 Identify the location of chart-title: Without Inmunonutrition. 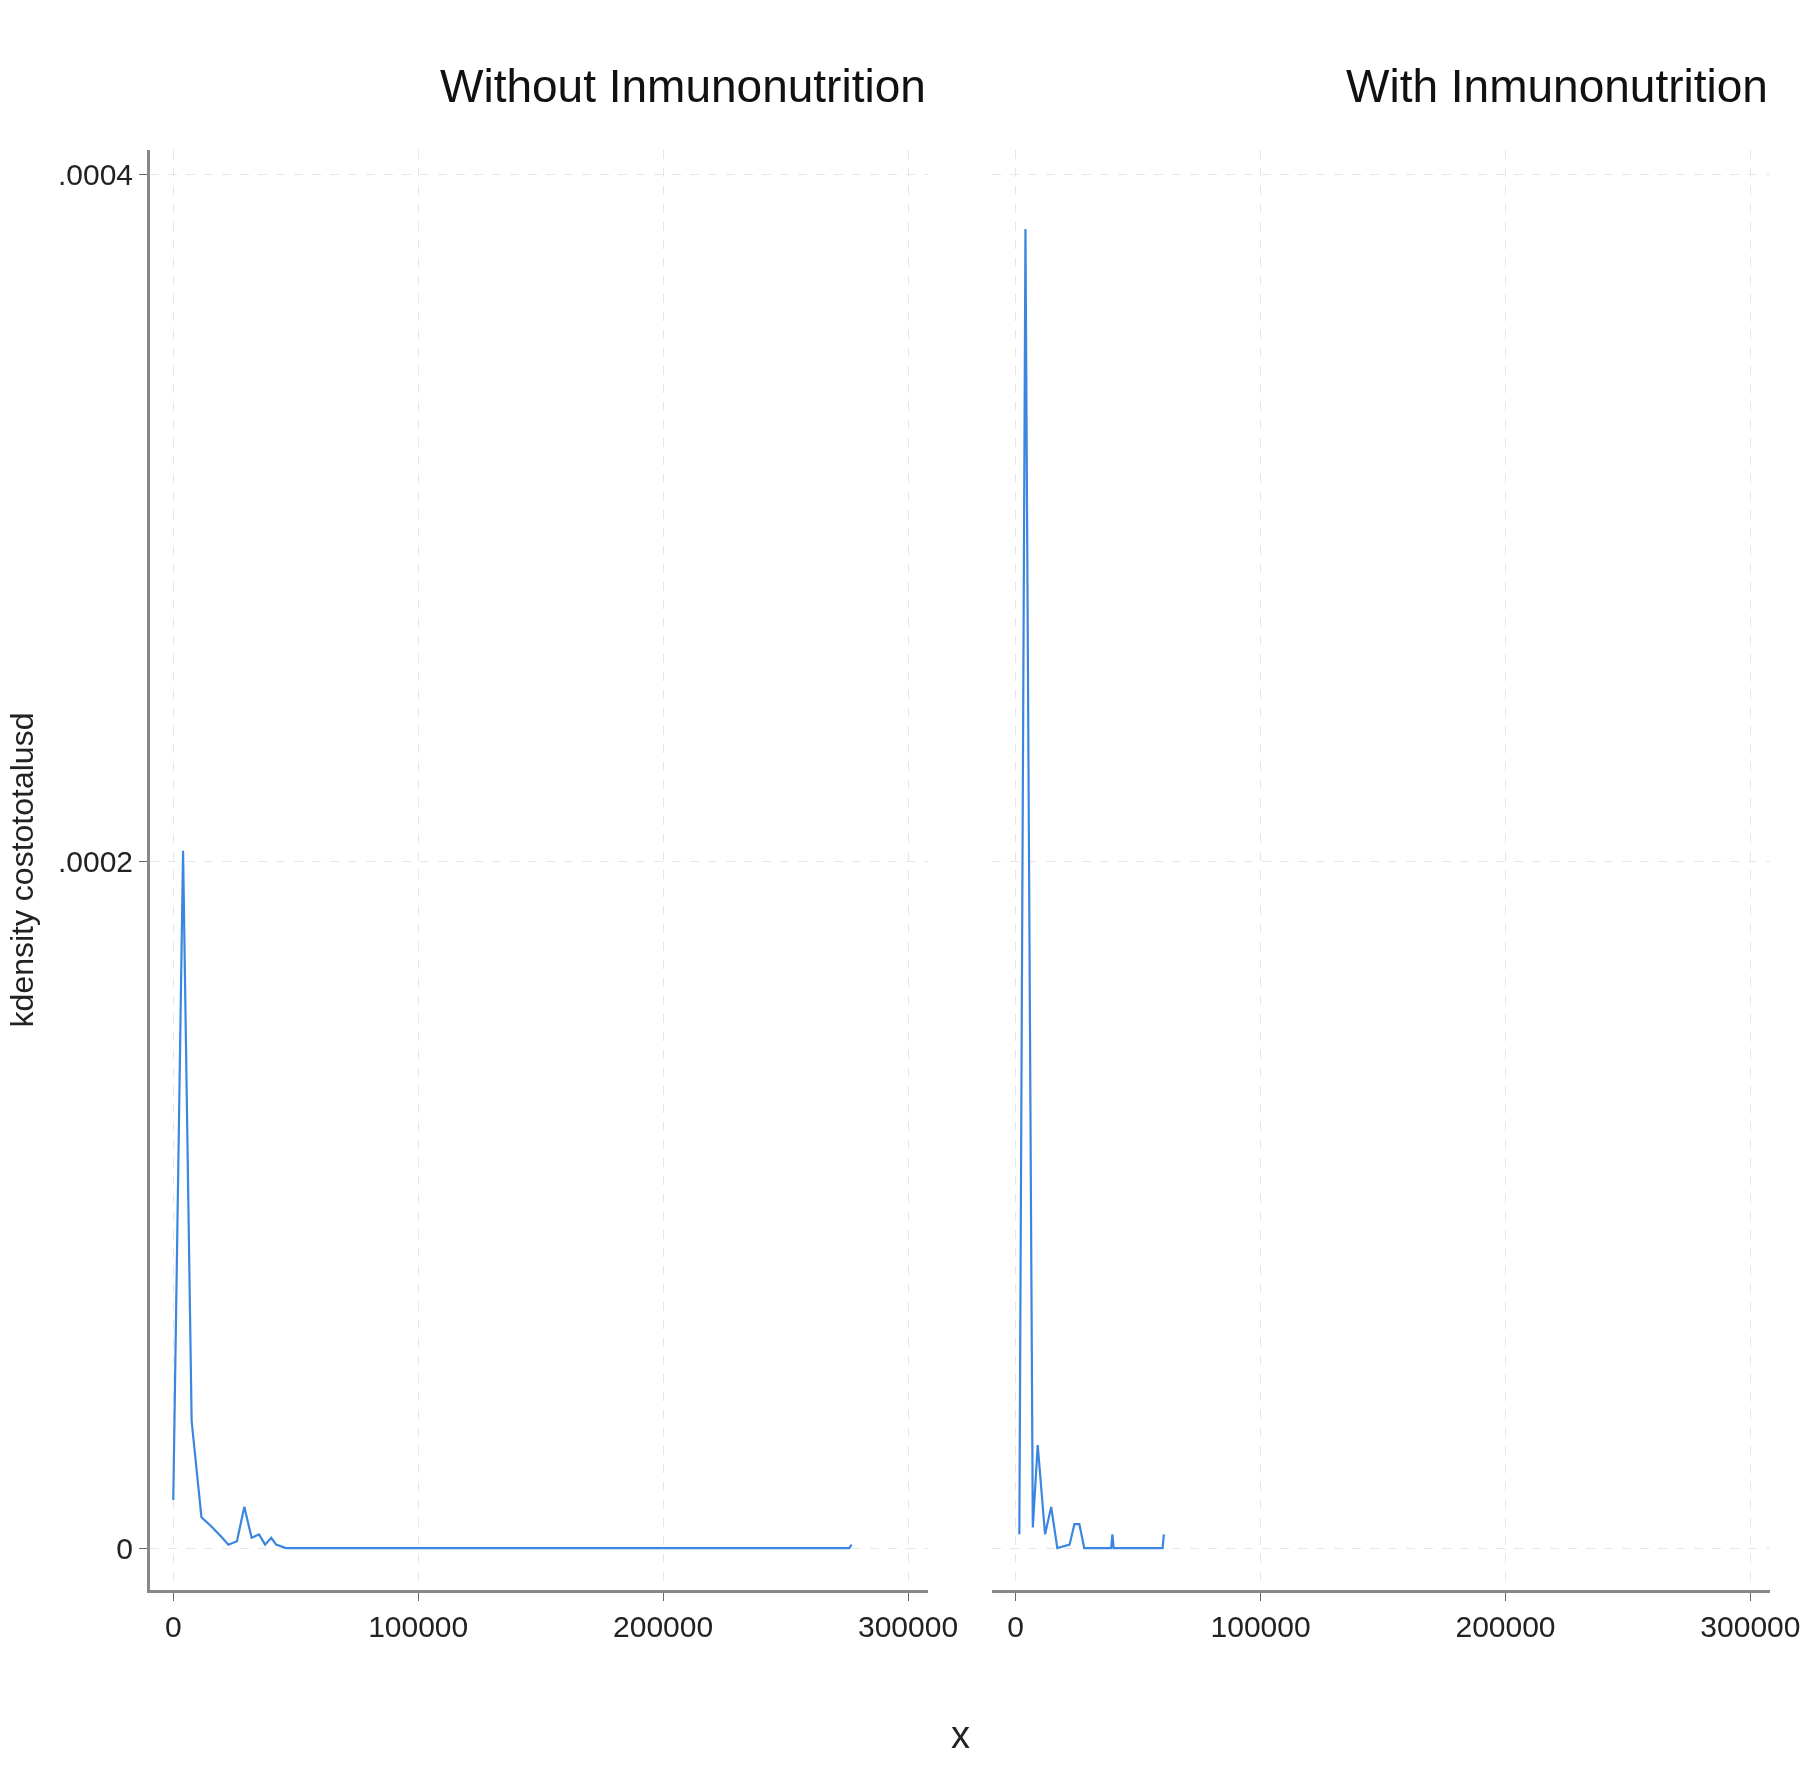
(683, 86).